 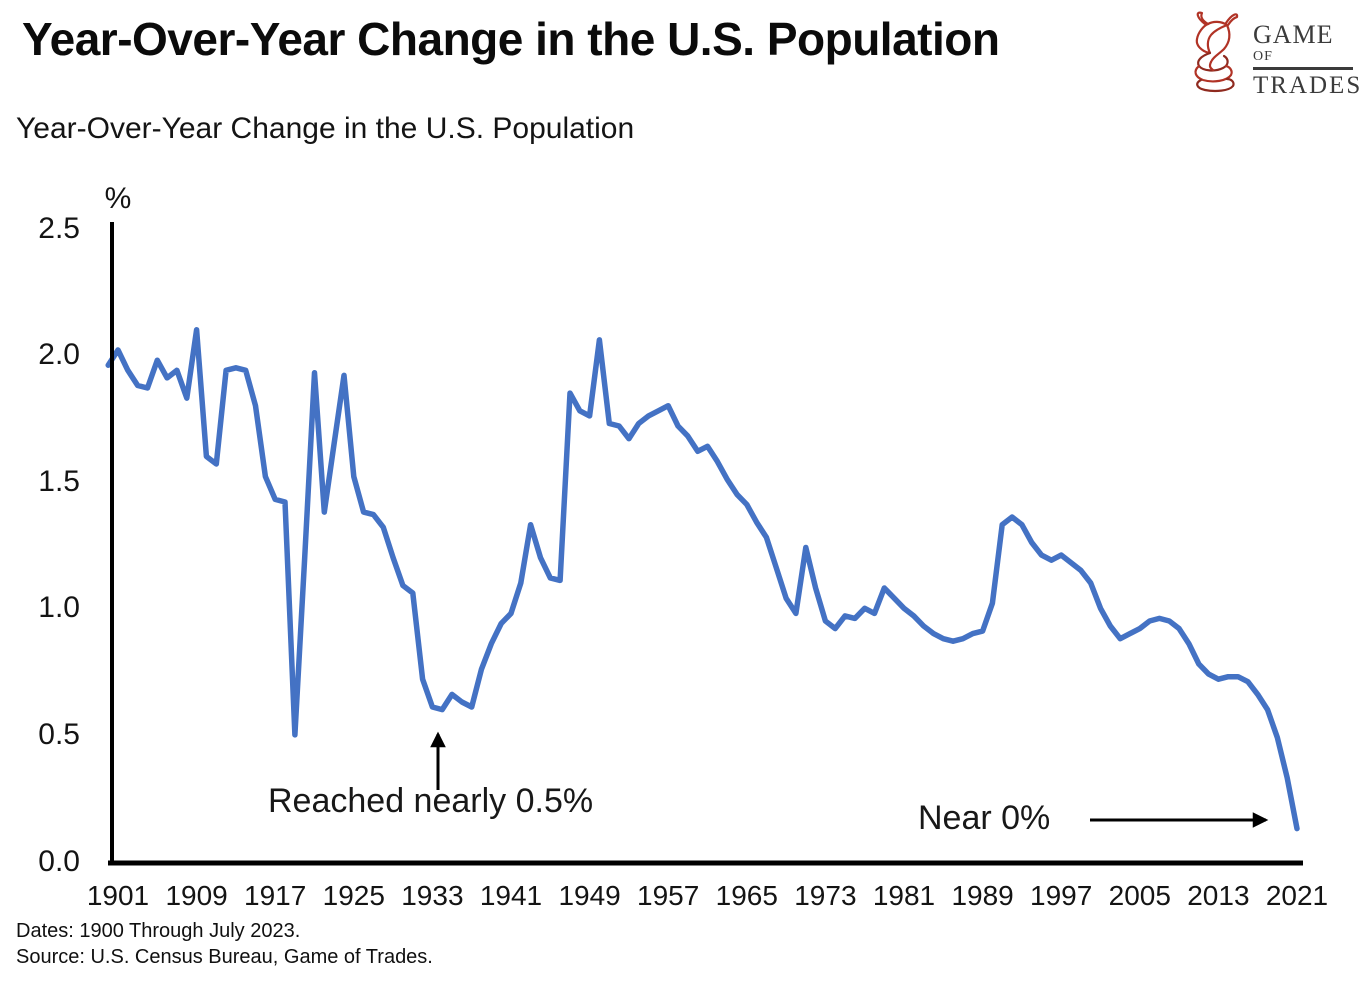 I want to click on x-tick-label: 1997, so click(x=1061, y=895).